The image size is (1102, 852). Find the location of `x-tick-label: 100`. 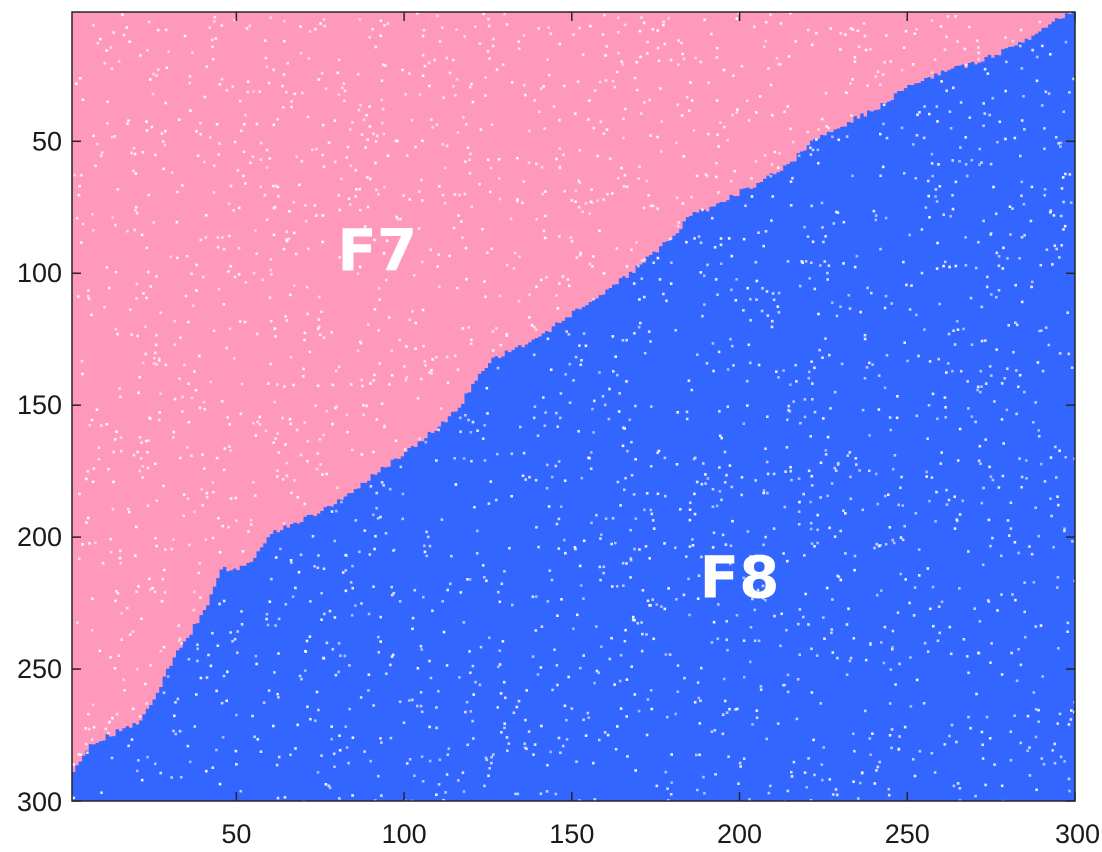

x-tick-label: 100 is located at coordinates (404, 834).